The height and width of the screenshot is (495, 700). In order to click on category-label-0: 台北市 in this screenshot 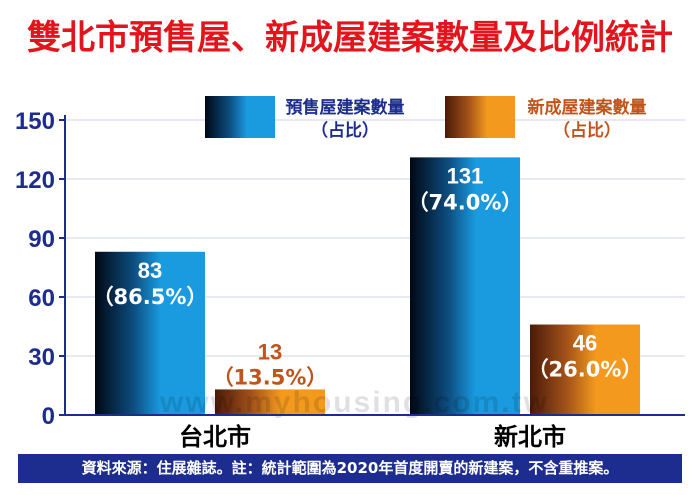, I will do `click(215, 437)`.